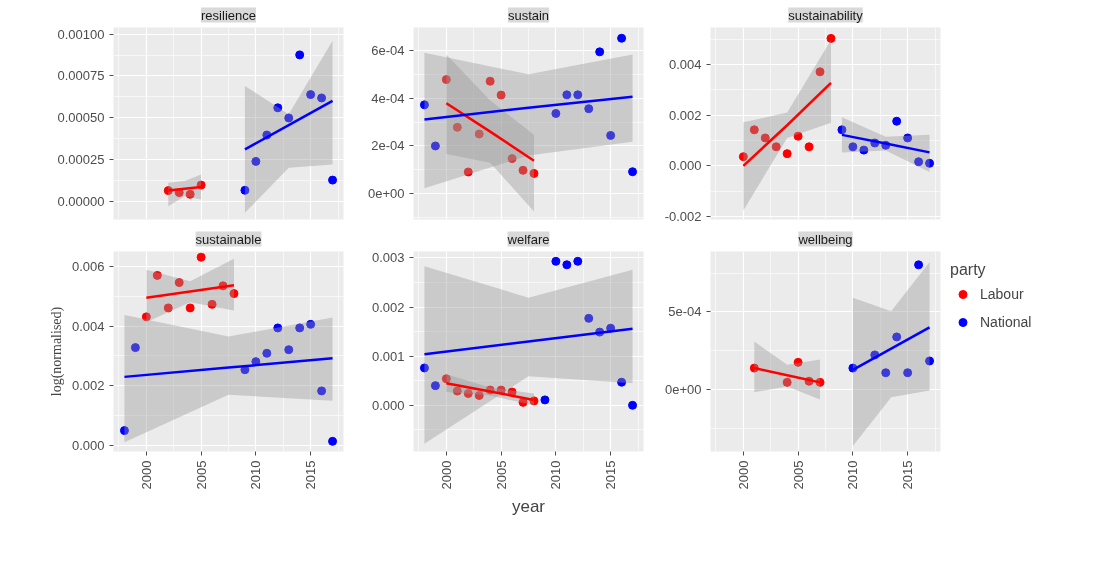 This screenshot has width=1117, height=576. I want to click on legend-label: Labour, so click(1002, 294).